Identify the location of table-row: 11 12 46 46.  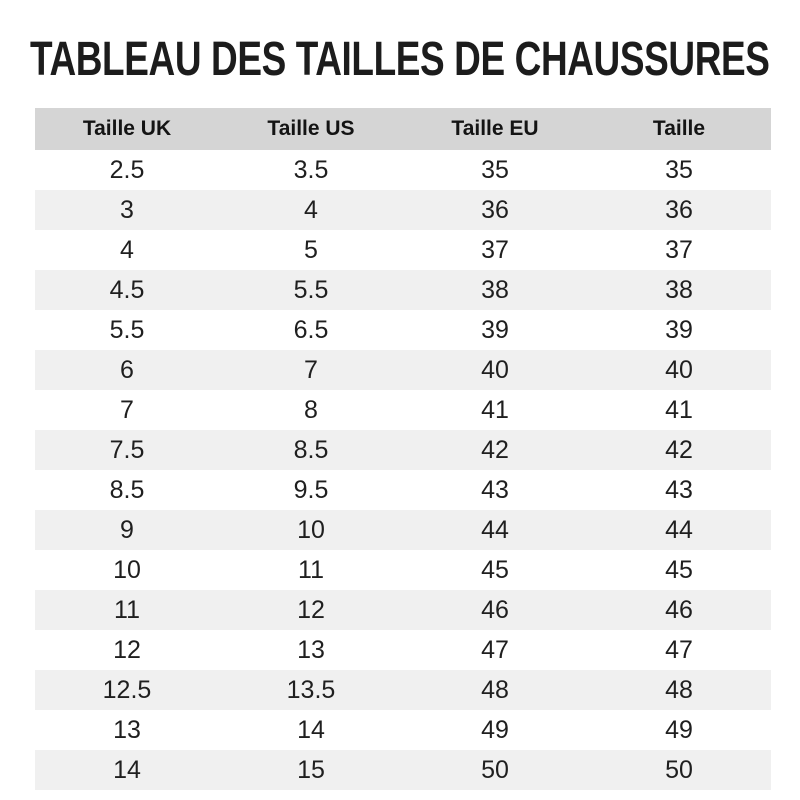
(403, 610).